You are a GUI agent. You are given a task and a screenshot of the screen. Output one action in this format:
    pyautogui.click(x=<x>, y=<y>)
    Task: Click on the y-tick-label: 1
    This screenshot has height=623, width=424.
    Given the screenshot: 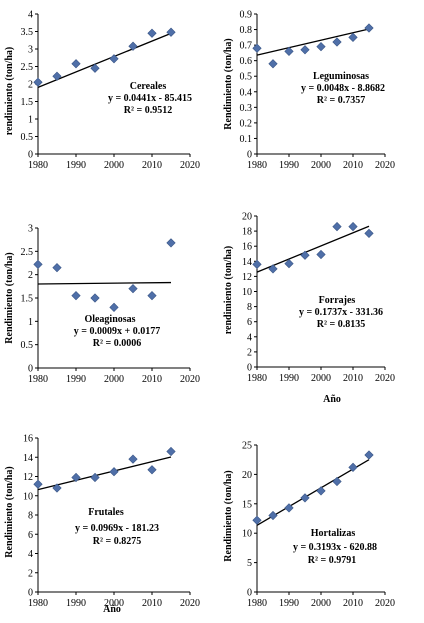 What is the action you would take?
    pyautogui.click(x=30, y=322)
    